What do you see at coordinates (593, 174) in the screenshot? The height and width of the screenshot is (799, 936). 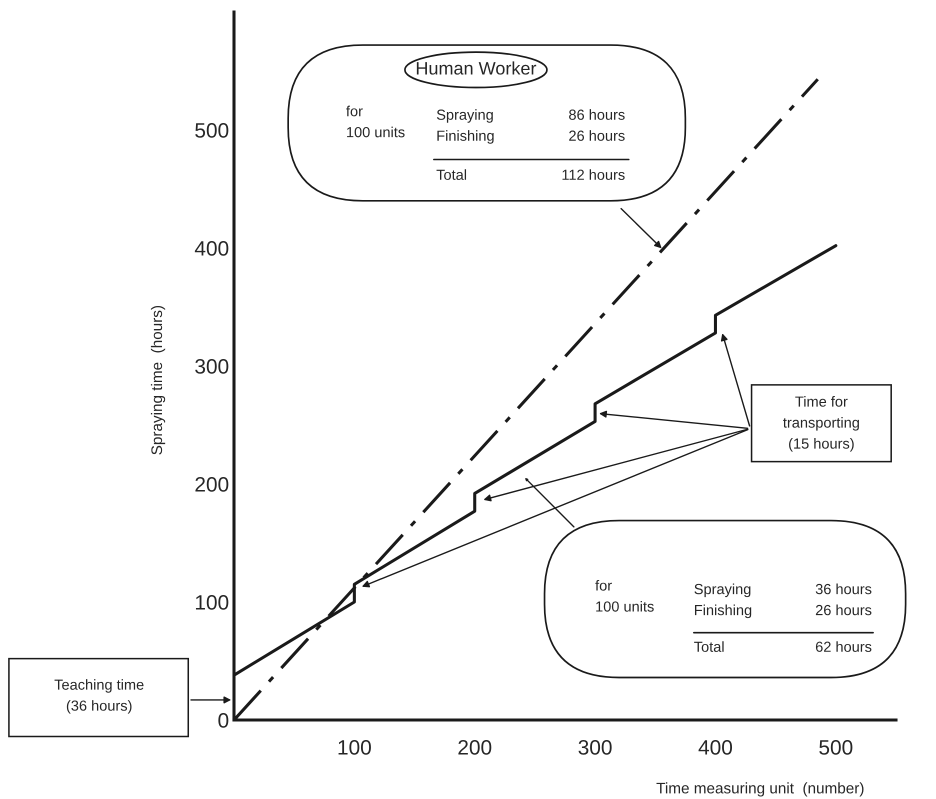 I see `annotation: 112 hours` at bounding box center [593, 174].